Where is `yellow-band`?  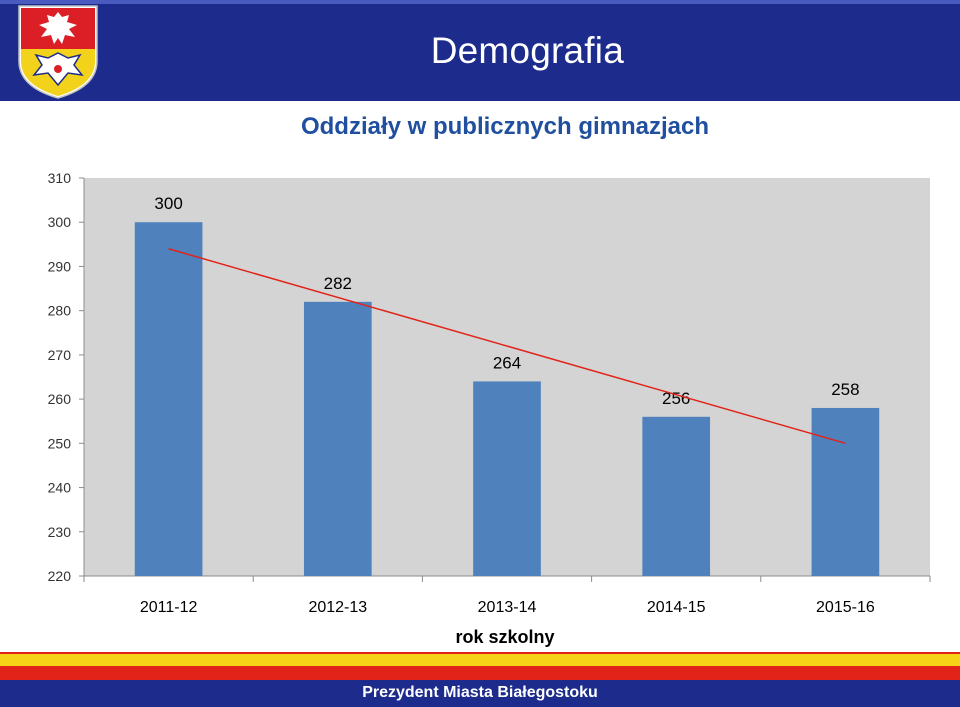 yellow-band is located at coordinates (480, 659).